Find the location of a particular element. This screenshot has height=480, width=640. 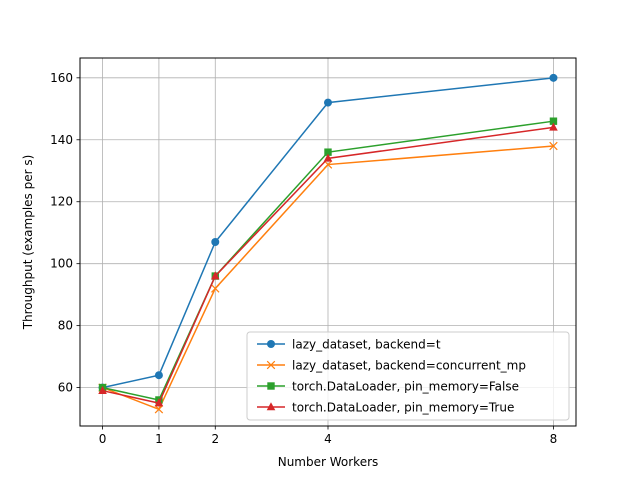

y-tick-label: 120 is located at coordinates (61, 202).